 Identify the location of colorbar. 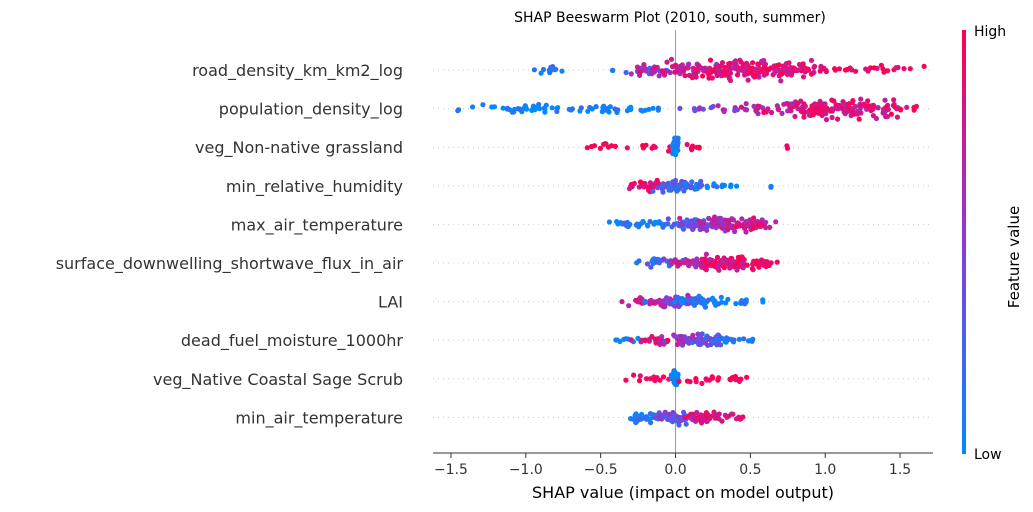
(964, 242).